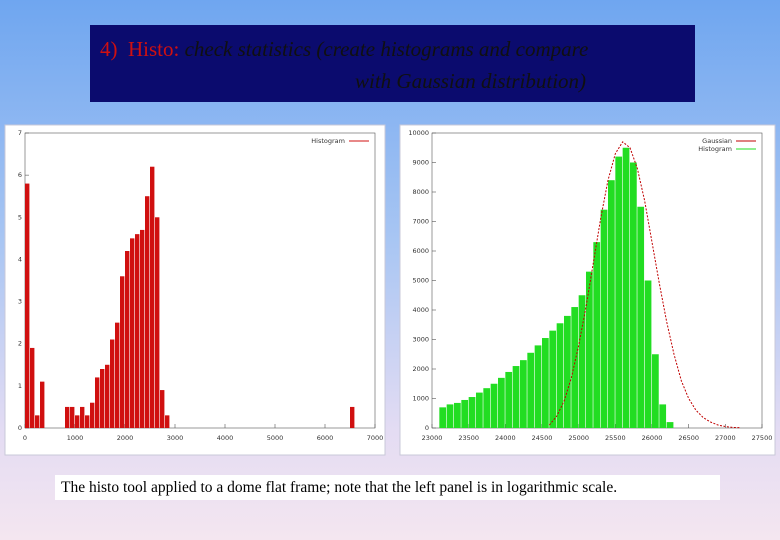 This screenshot has width=780, height=540. What do you see at coordinates (20, 217) in the screenshot?
I see `y-tick-label: 5` at bounding box center [20, 217].